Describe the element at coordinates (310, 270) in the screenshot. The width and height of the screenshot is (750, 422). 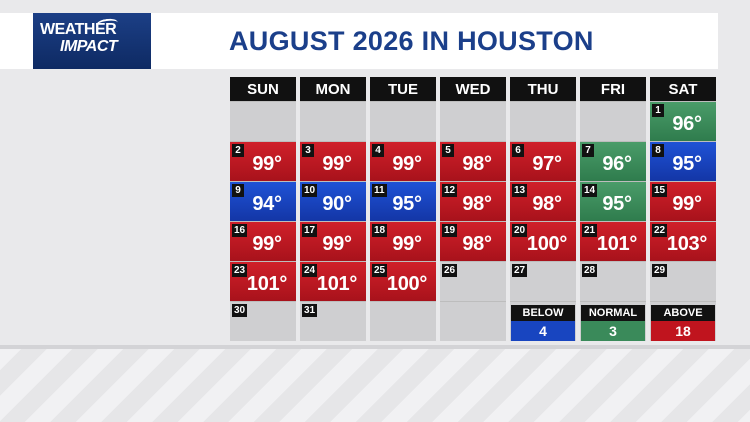
I see `day-number: 24` at that location.